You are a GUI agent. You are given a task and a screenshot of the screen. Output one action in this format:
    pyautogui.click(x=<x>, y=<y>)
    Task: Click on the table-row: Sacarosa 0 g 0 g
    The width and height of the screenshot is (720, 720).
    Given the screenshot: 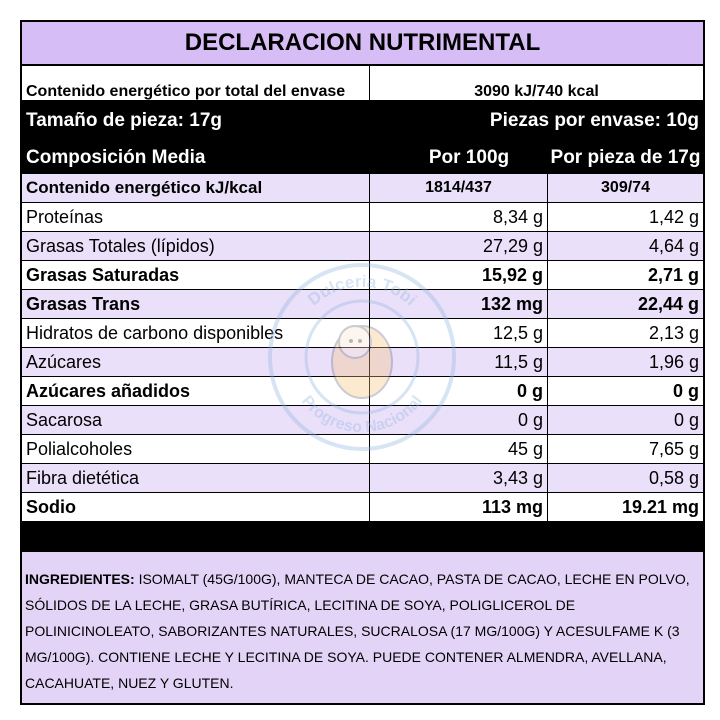 What is the action you would take?
    pyautogui.click(x=362, y=420)
    